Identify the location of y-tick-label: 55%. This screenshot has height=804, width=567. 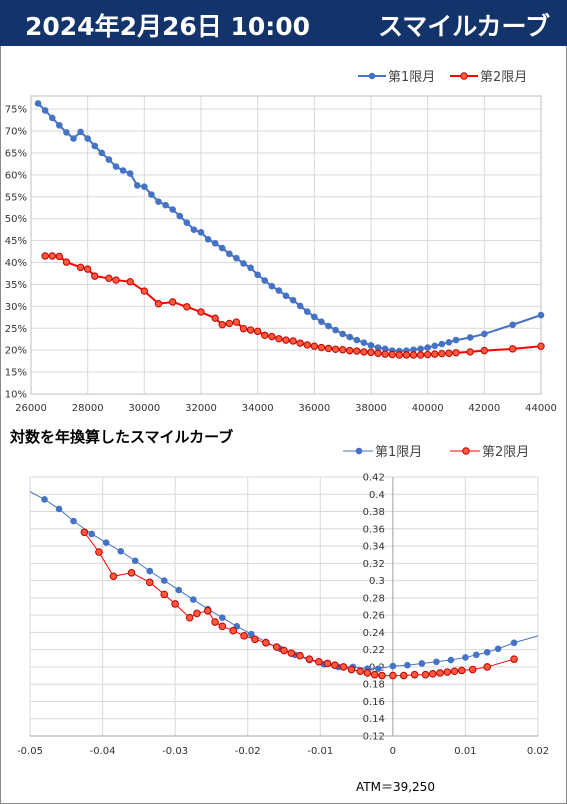
(16, 197).